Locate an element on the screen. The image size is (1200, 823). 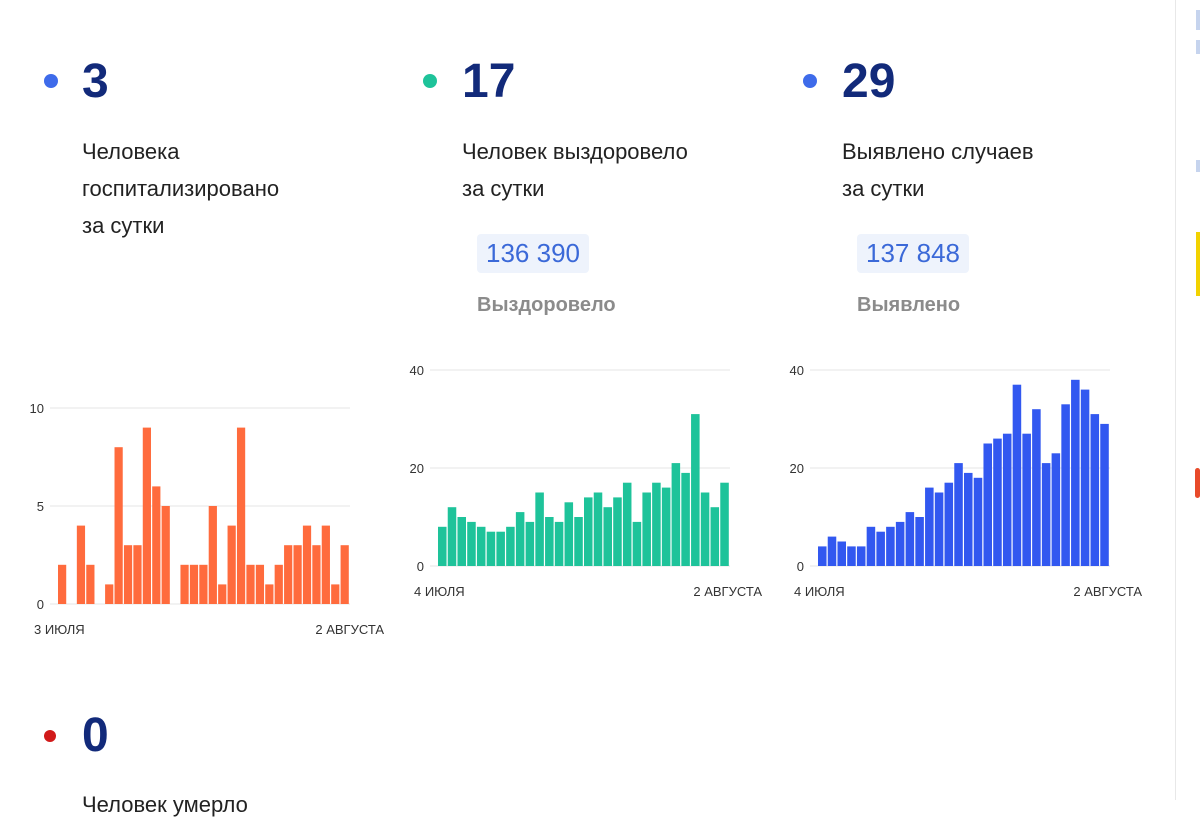
hospitalized-chart: 0 5 10 3 ИЮЛЯ 2 АВГУСТА is located at coordinates (207, 519).